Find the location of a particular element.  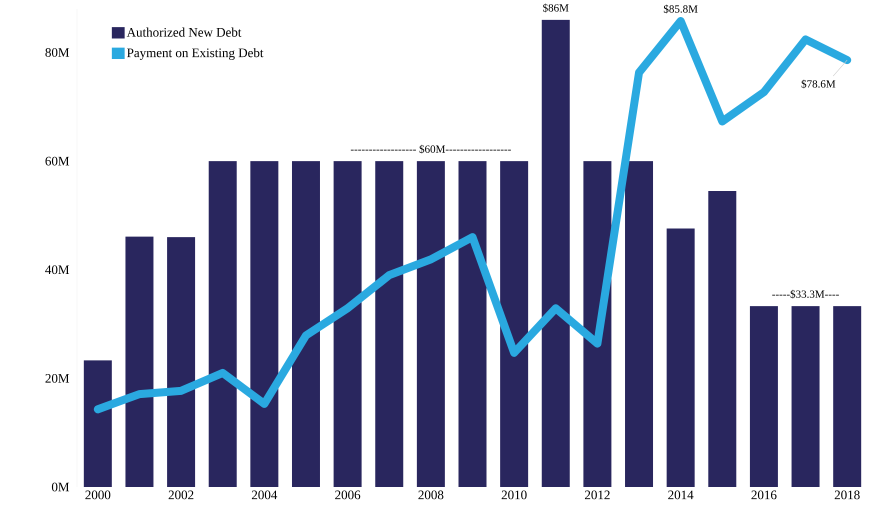

annotation: -----$33.3M---- is located at coordinates (805, 294).